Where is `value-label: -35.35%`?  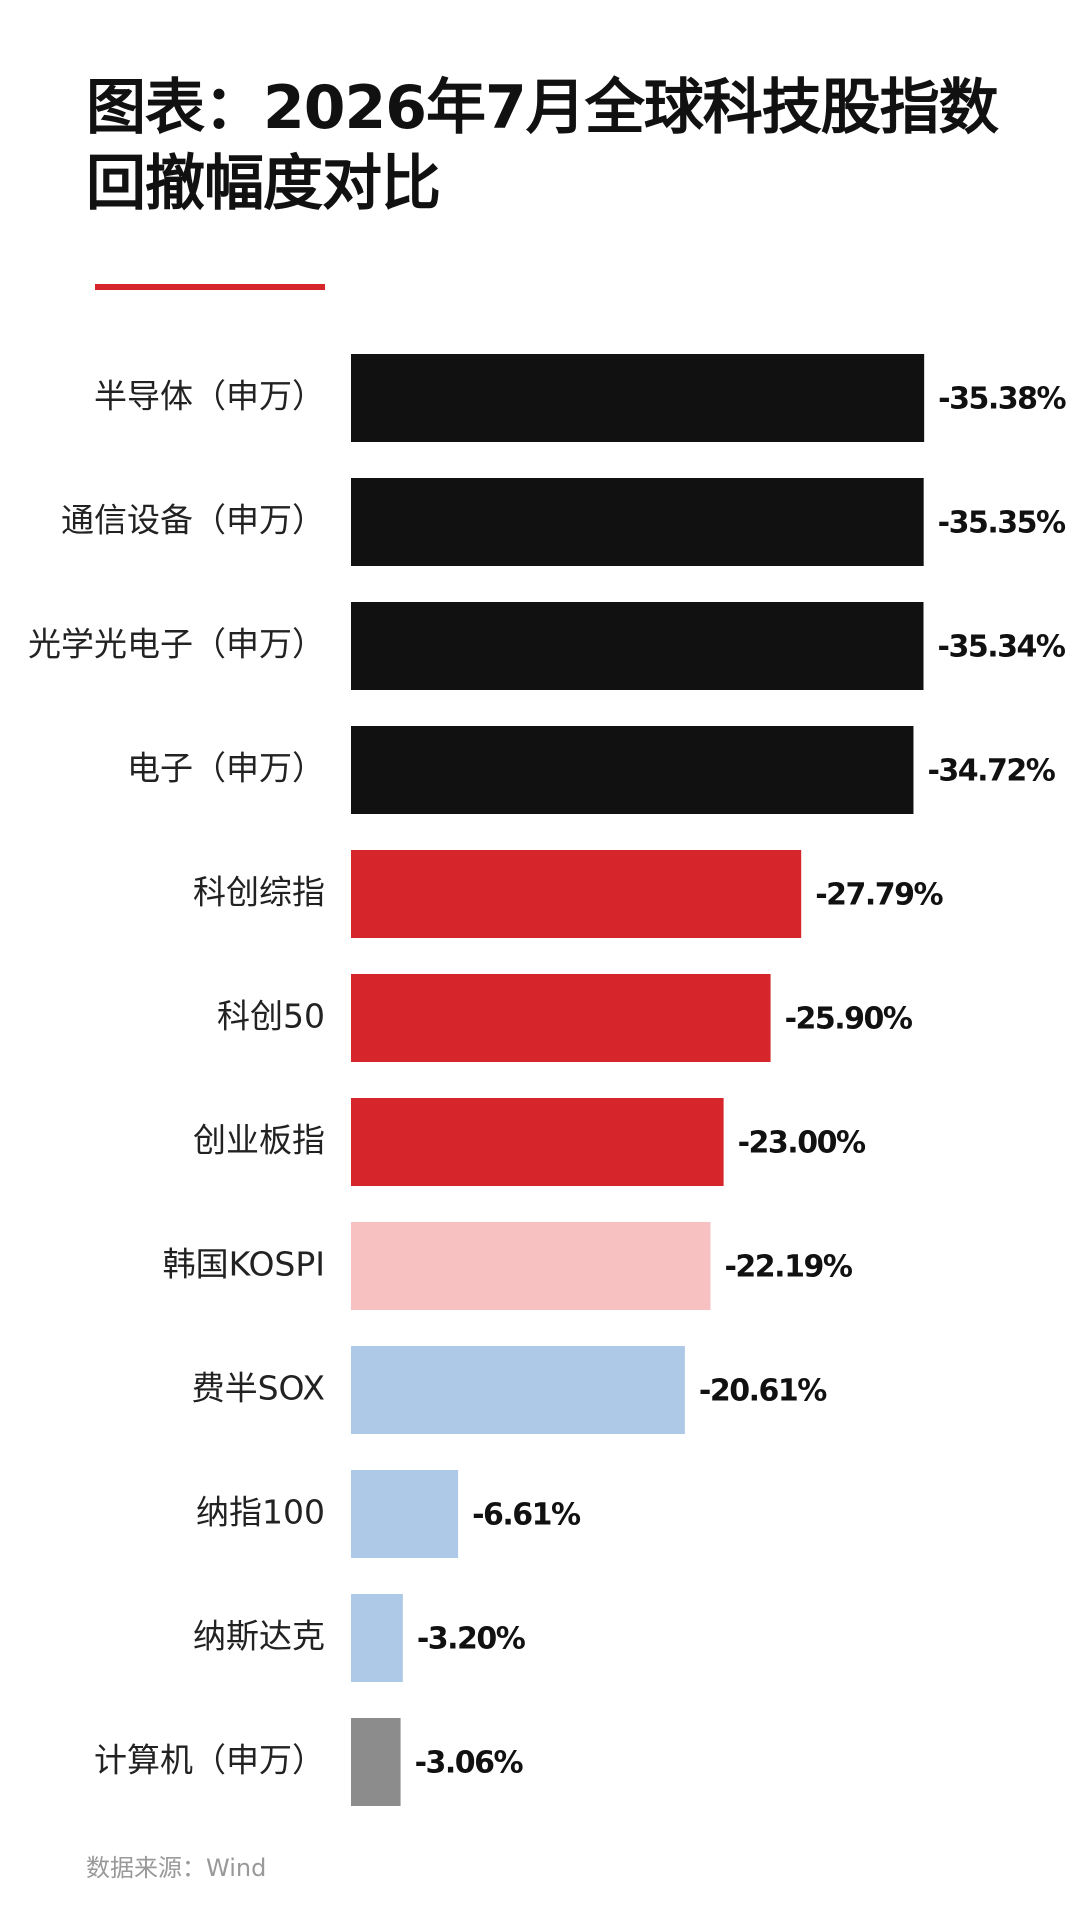
value-label: -35.35% is located at coordinates (1002, 523).